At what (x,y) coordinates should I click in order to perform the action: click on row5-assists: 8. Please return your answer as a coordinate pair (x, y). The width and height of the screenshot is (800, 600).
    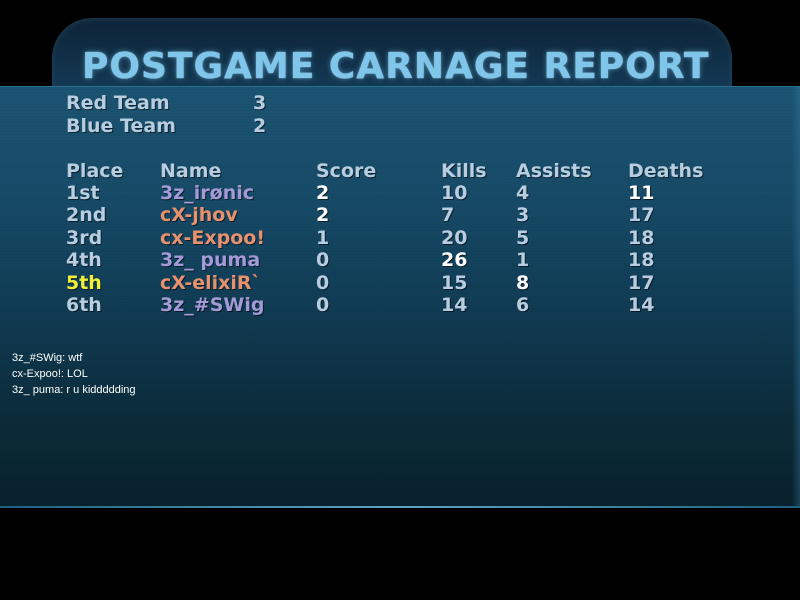
    Looking at the image, I should click on (523, 283).